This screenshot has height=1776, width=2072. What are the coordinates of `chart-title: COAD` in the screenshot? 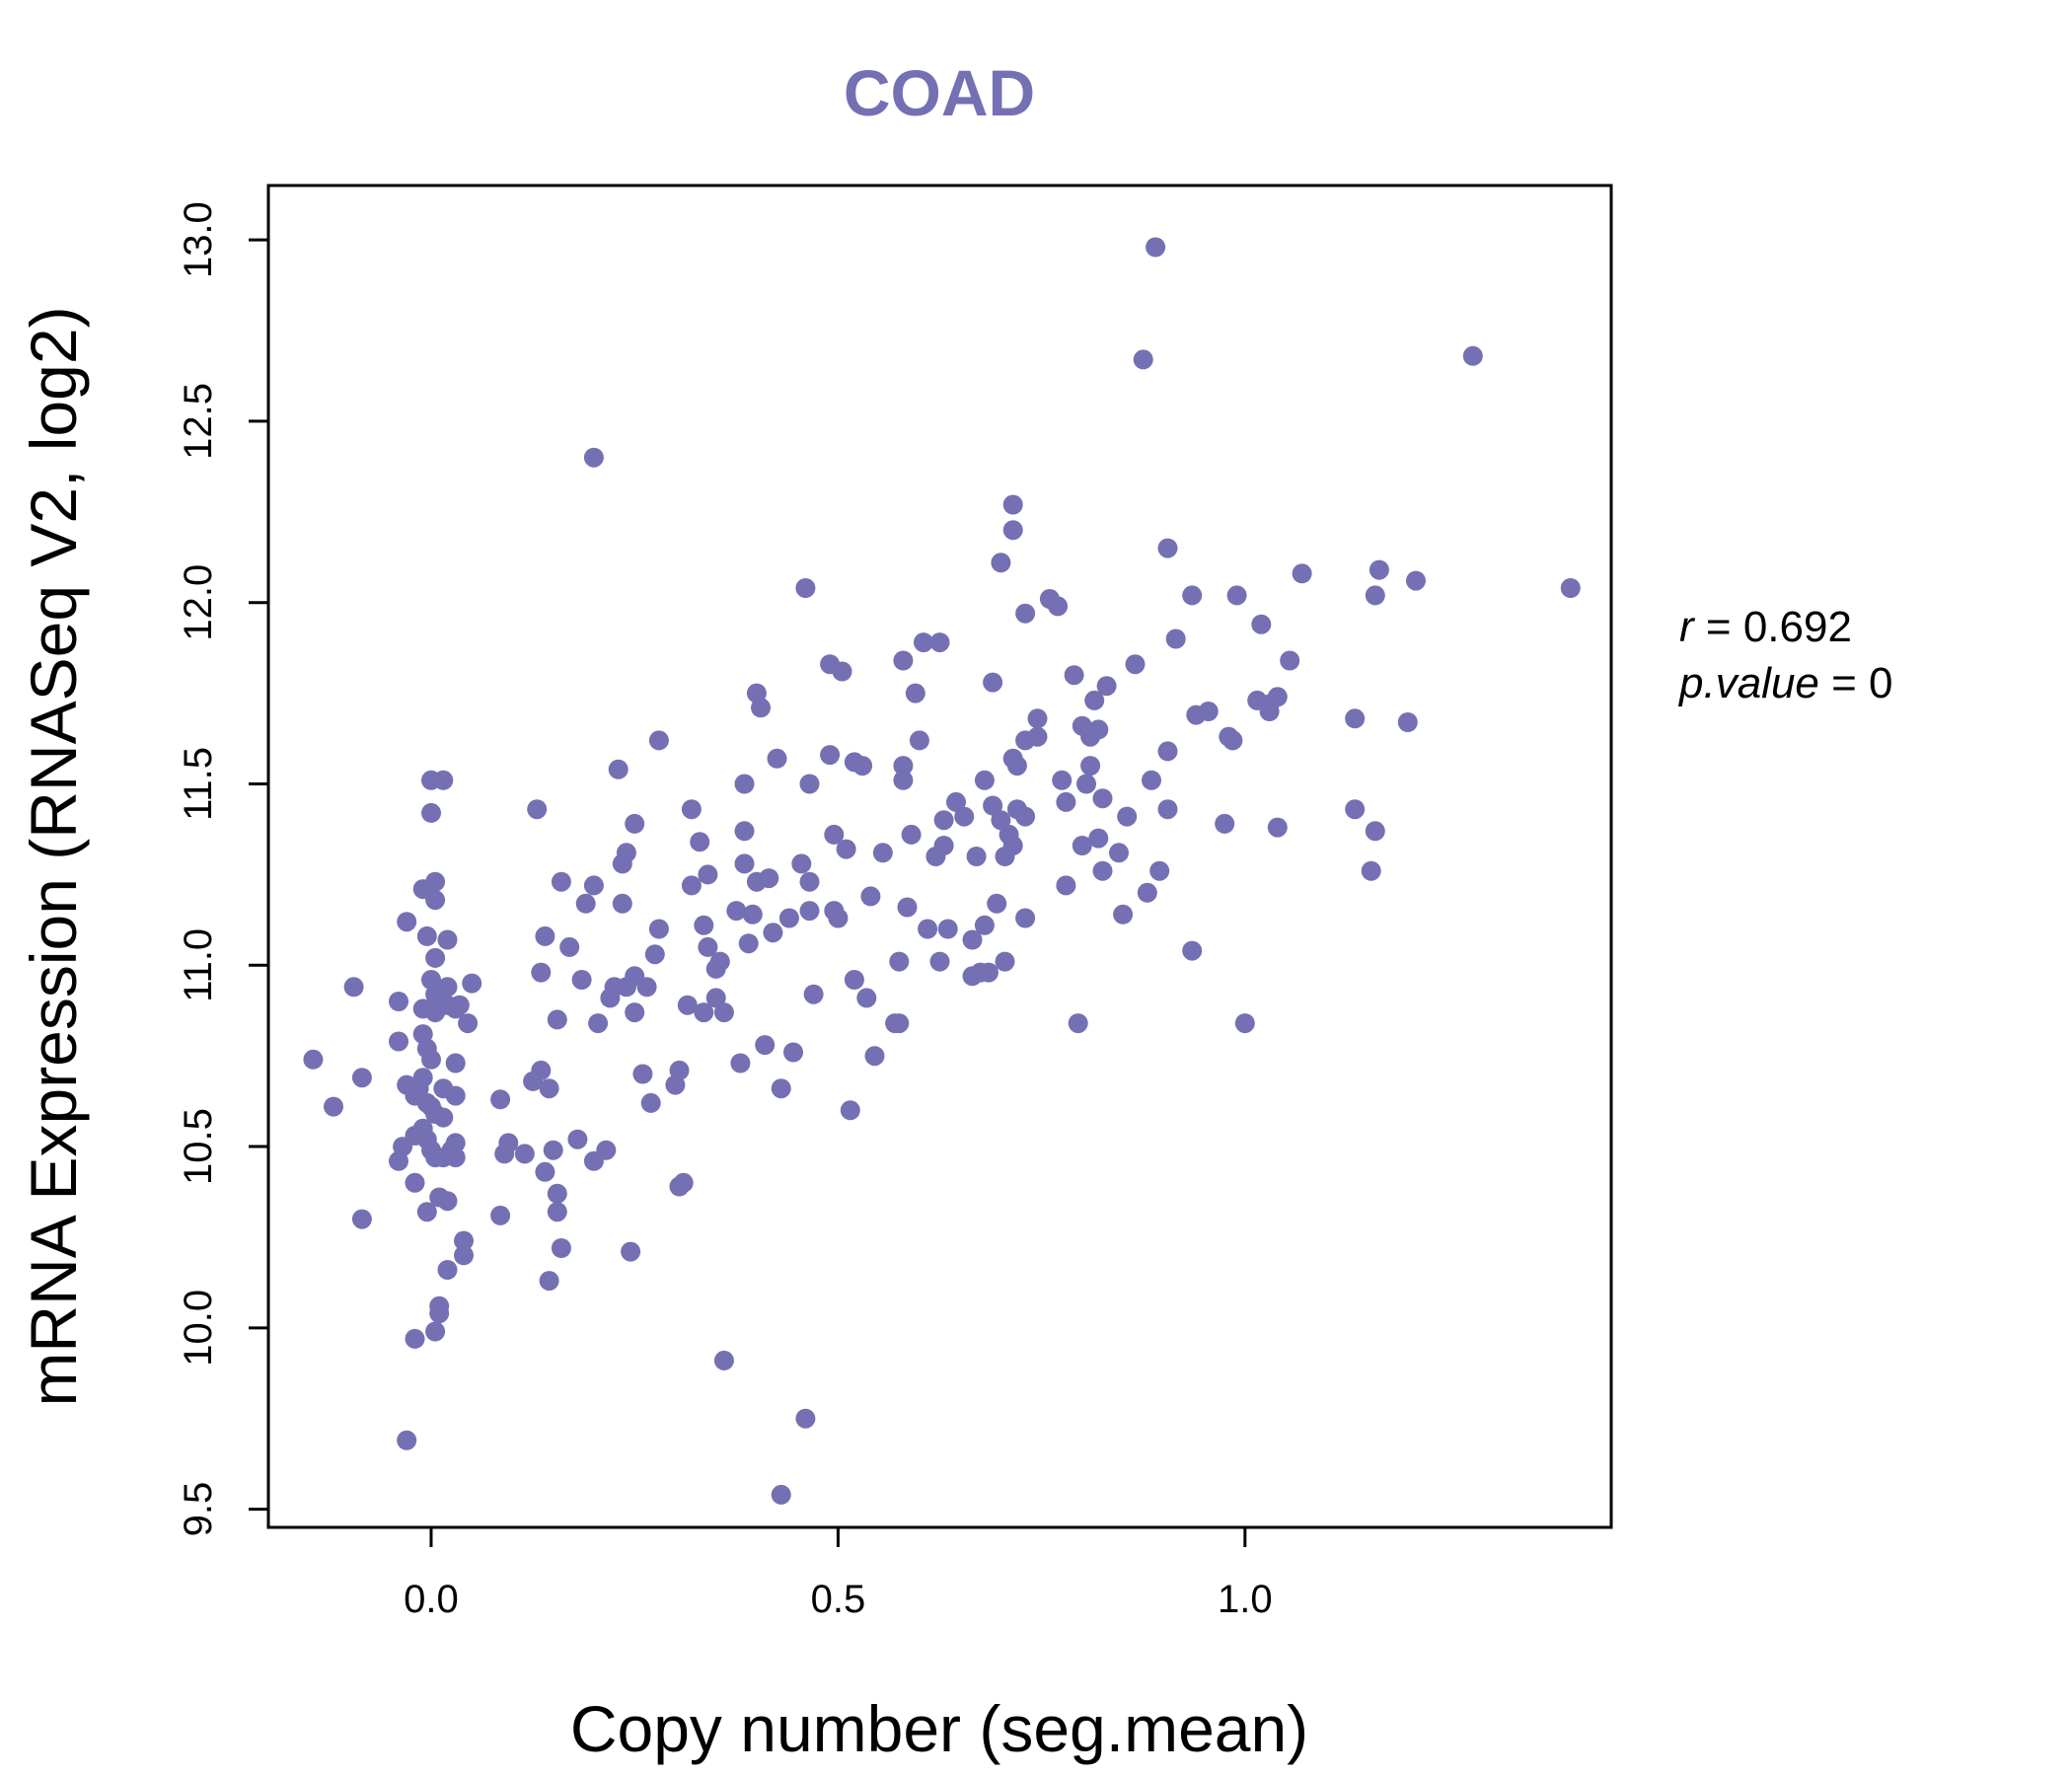 It's located at (940, 93).